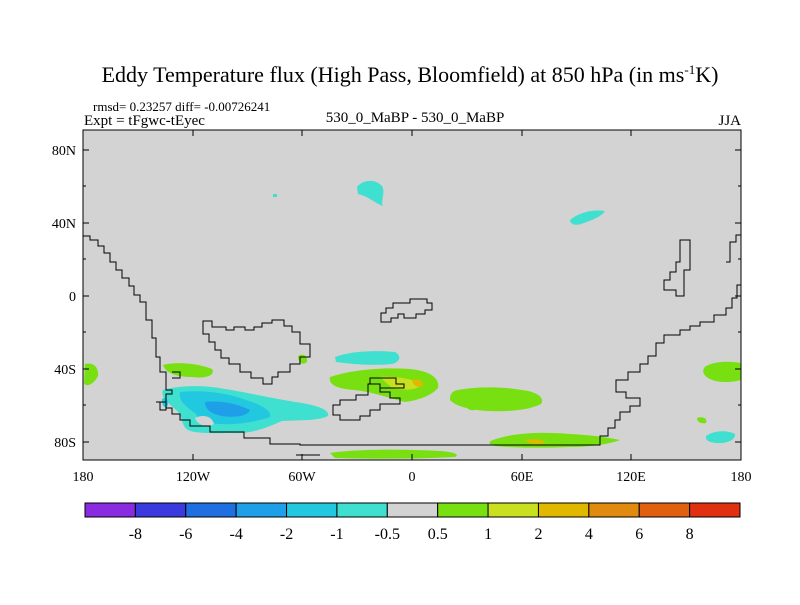 The width and height of the screenshot is (800, 605). What do you see at coordinates (64, 224) in the screenshot?
I see `y-tick-label: 40N` at bounding box center [64, 224].